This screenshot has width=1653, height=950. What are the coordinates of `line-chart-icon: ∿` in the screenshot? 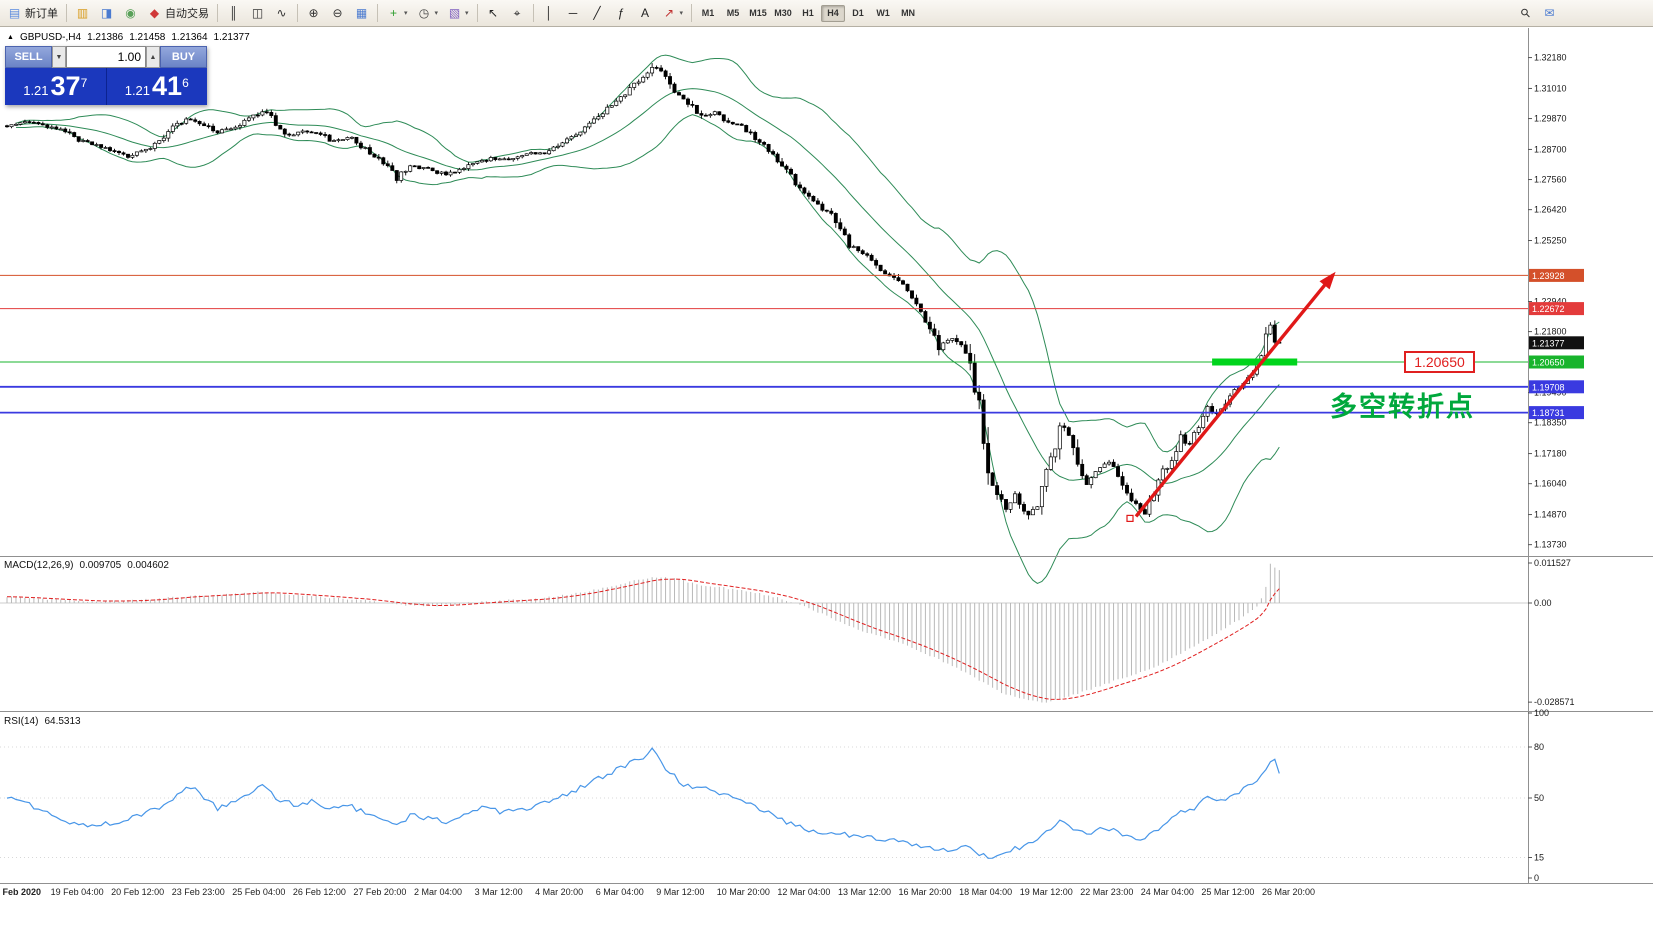 It's located at (281, 13).